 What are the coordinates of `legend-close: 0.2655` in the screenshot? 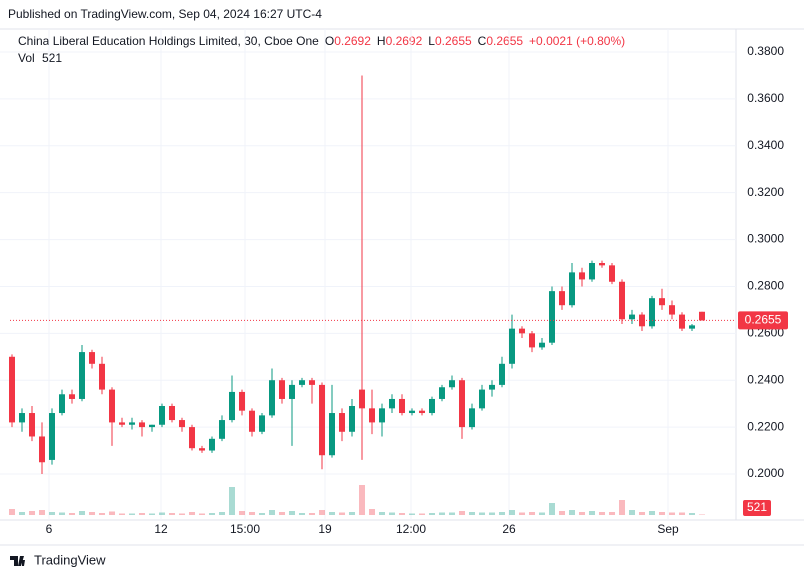 It's located at (504, 41).